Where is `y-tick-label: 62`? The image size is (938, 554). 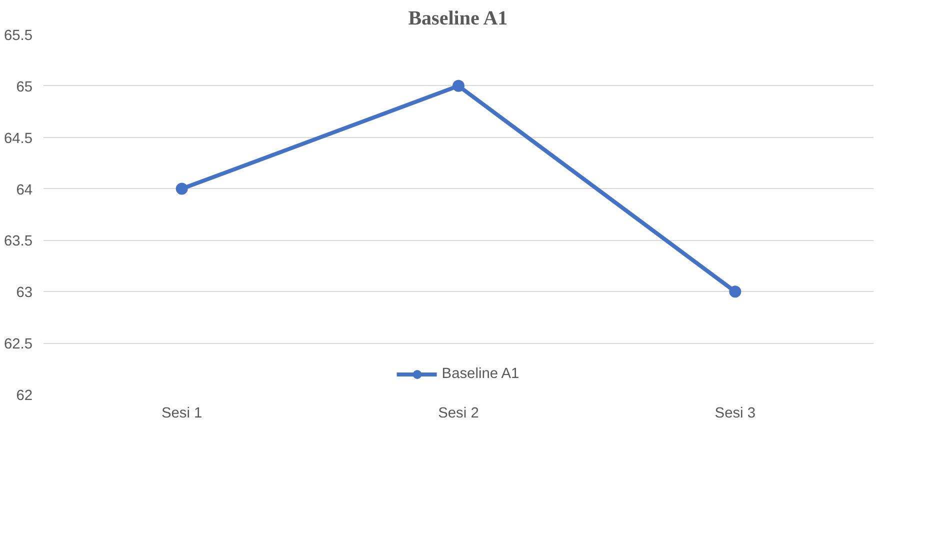 y-tick-label: 62 is located at coordinates (24, 396).